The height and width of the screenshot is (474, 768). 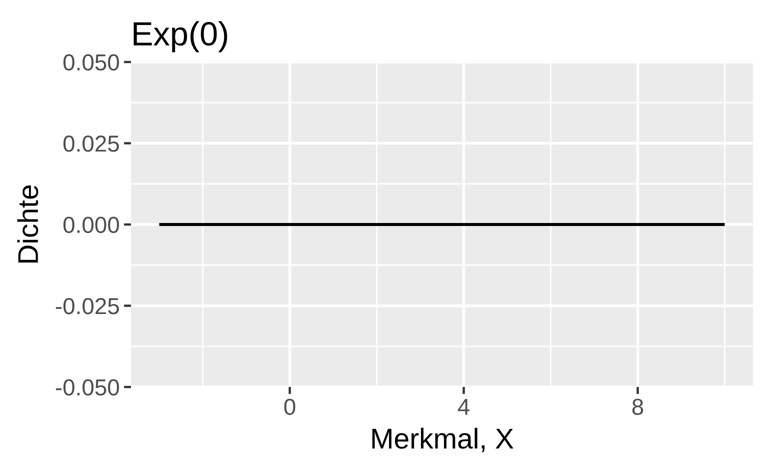 I want to click on y-tick-label: 0.050, so click(x=91, y=62).